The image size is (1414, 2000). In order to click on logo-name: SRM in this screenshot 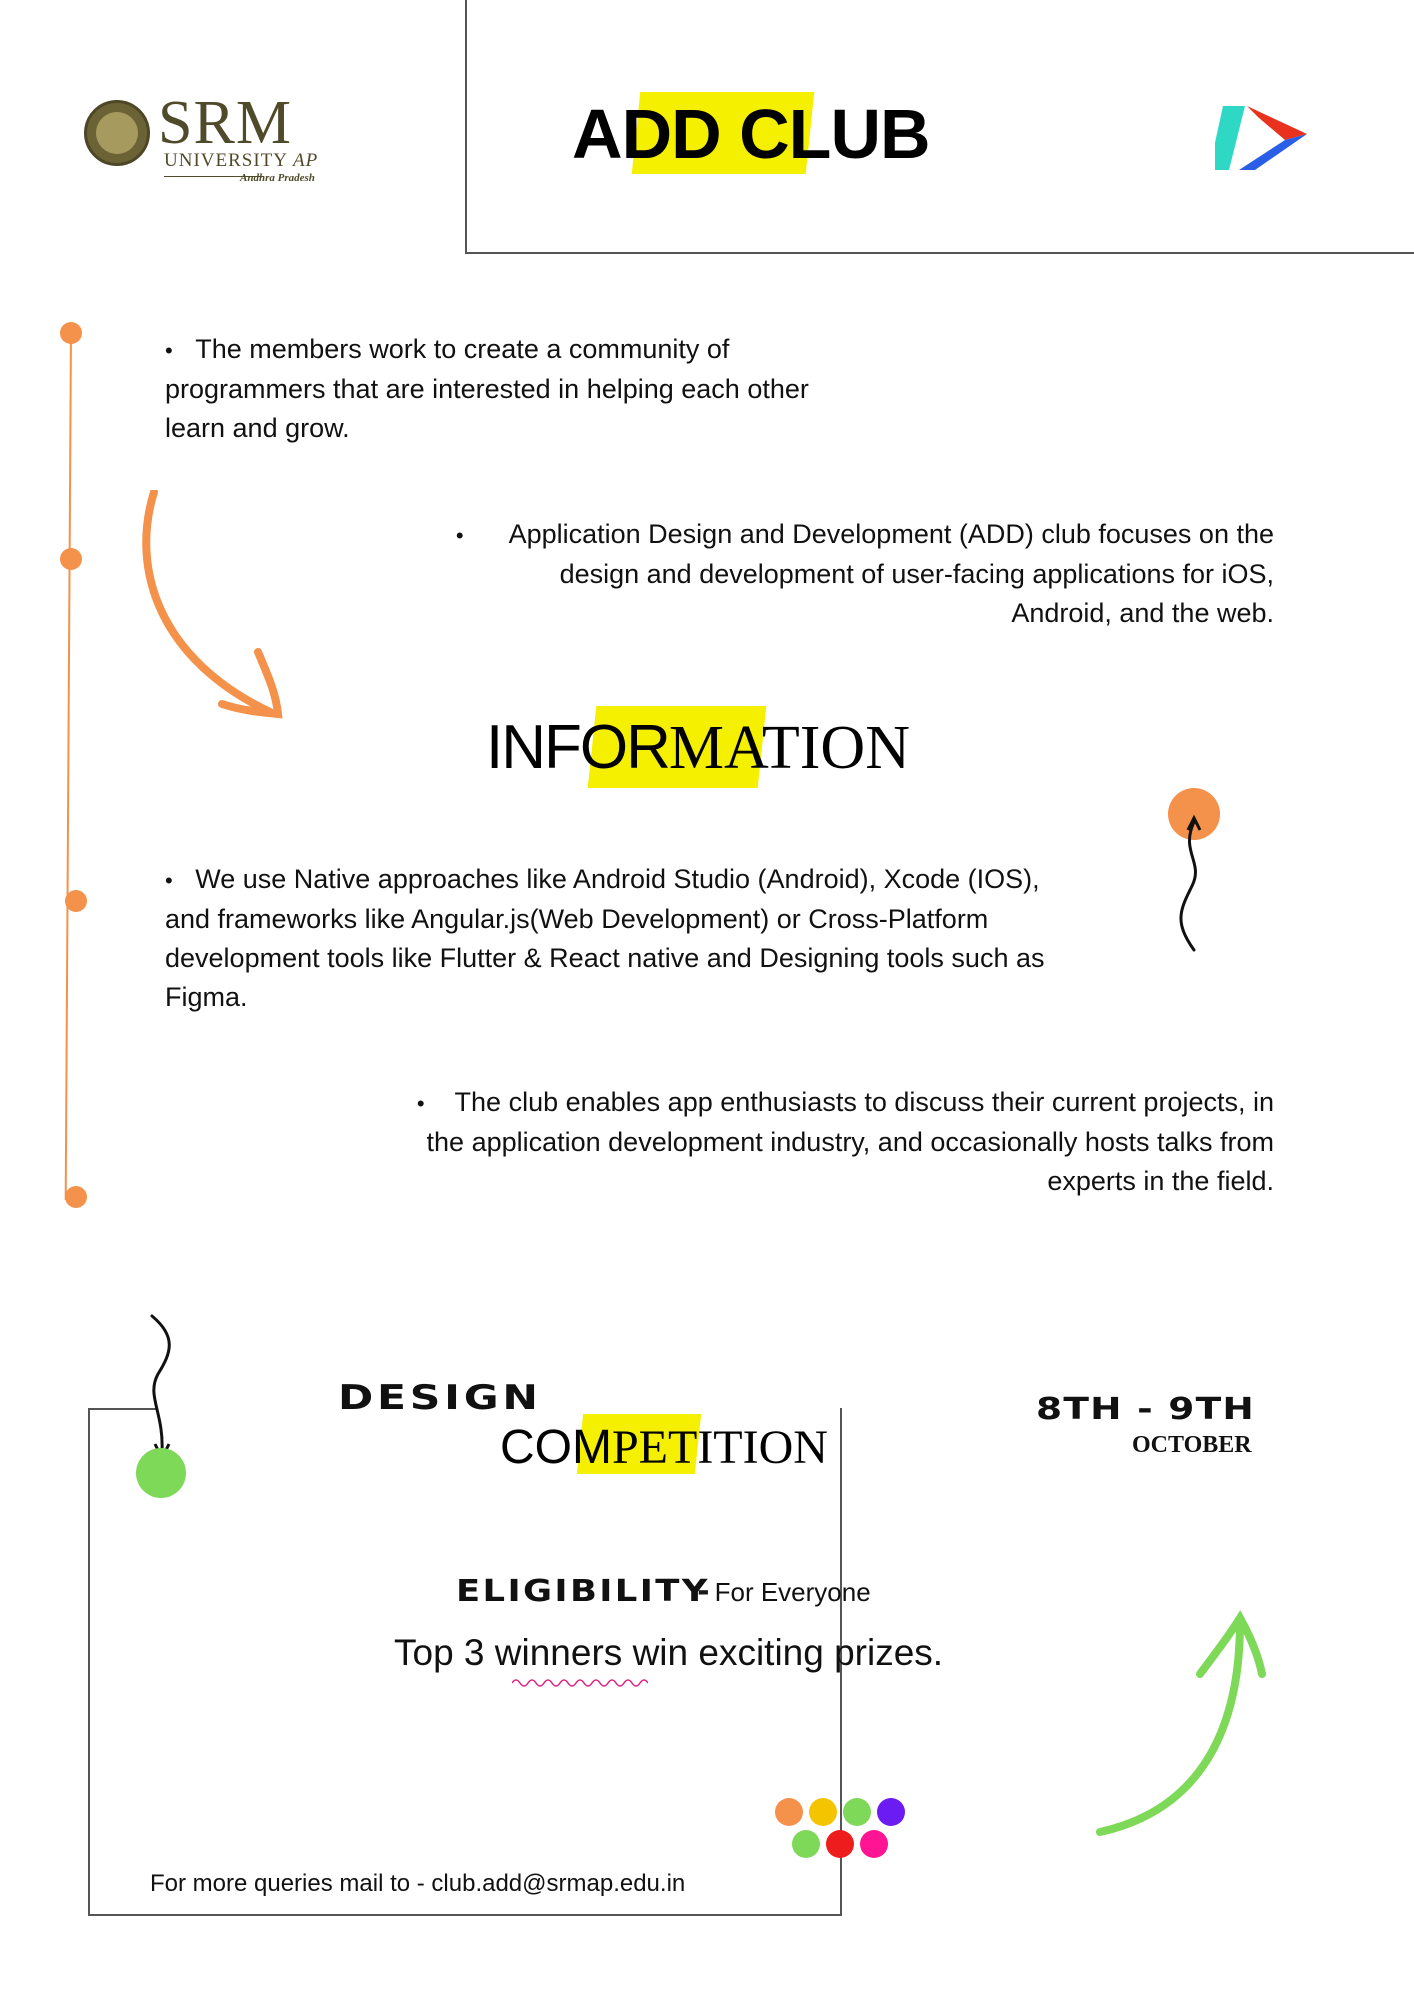, I will do `click(225, 123)`.